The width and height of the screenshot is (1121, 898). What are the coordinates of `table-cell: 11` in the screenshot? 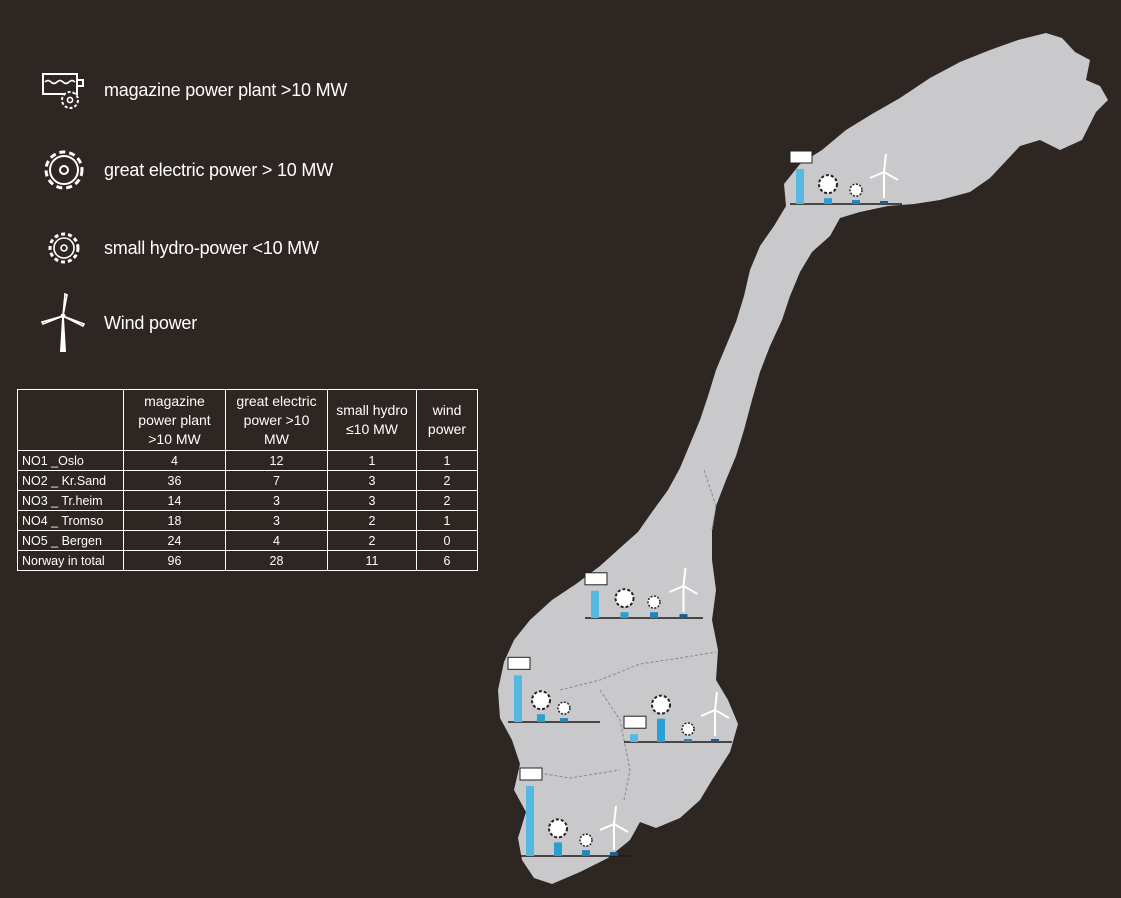 It's located at (372, 560).